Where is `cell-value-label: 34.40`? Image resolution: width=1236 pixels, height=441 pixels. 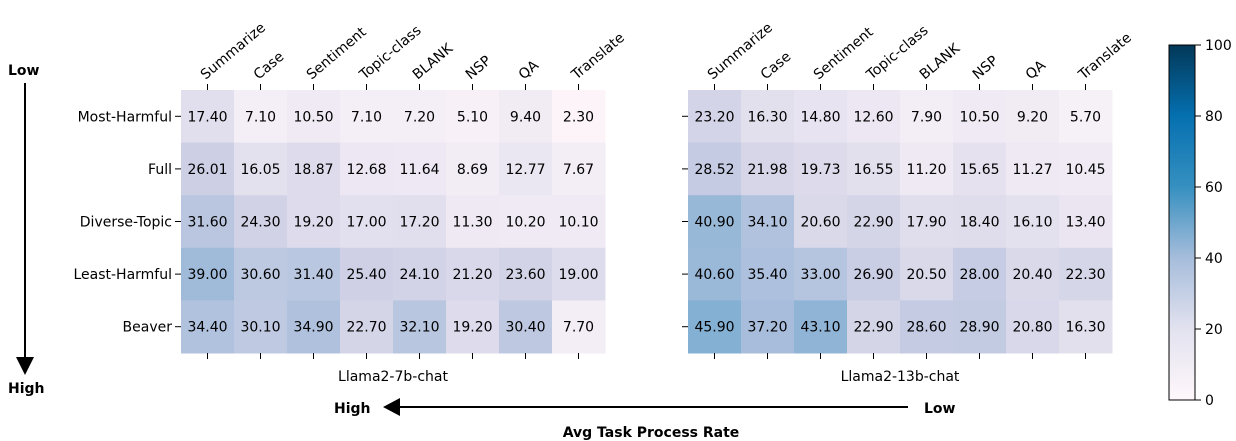
cell-value-label: 34.40 is located at coordinates (207, 328).